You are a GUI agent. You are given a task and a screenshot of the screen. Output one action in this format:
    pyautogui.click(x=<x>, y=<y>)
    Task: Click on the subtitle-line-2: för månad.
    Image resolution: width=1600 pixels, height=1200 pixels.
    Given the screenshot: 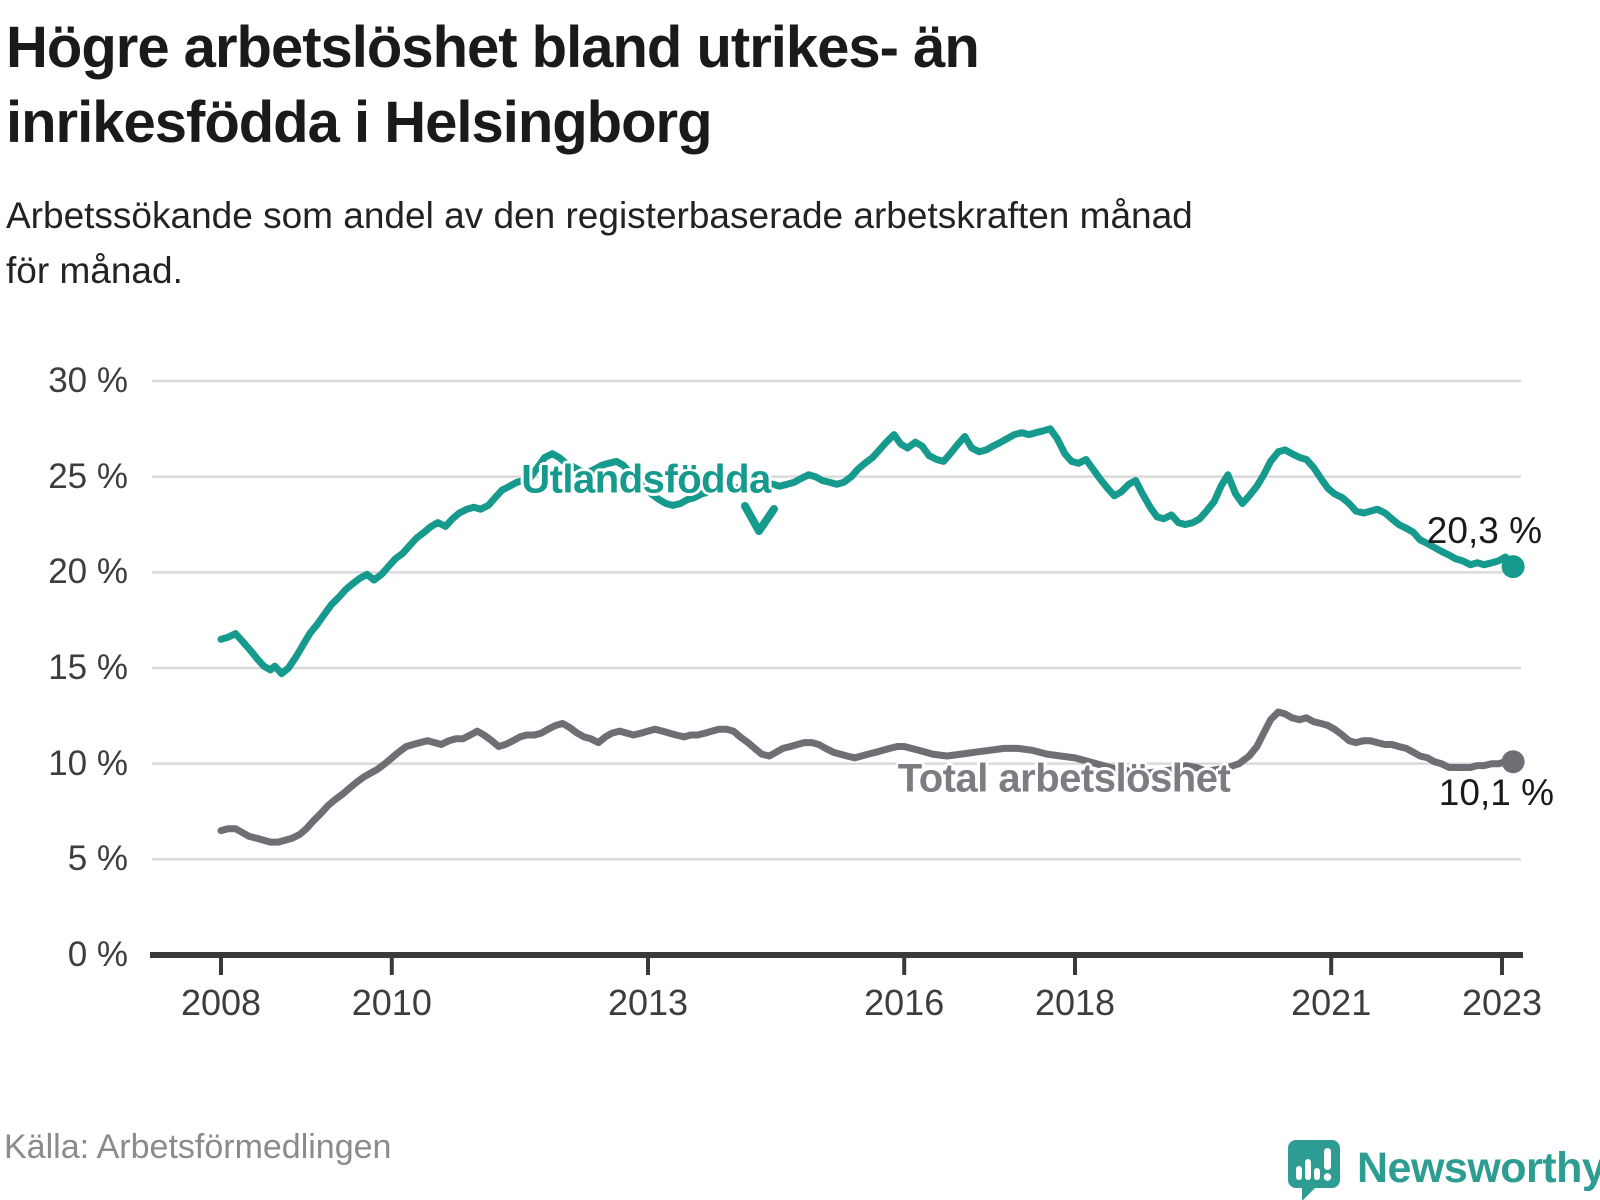 What is the action you would take?
    pyautogui.click(x=94, y=270)
    